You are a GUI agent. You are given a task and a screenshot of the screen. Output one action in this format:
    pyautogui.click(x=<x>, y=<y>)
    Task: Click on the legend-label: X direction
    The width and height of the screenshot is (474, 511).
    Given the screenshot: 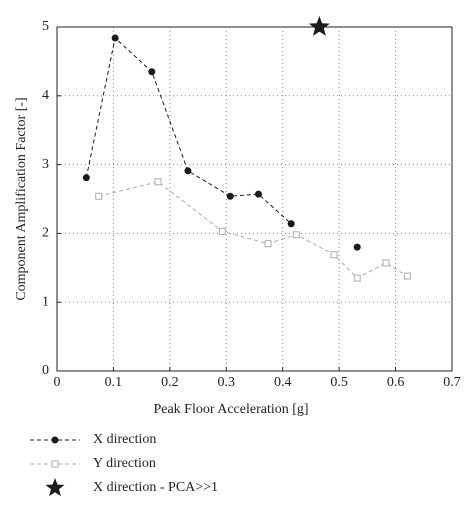 What is the action you would take?
    pyautogui.click(x=124, y=439)
    